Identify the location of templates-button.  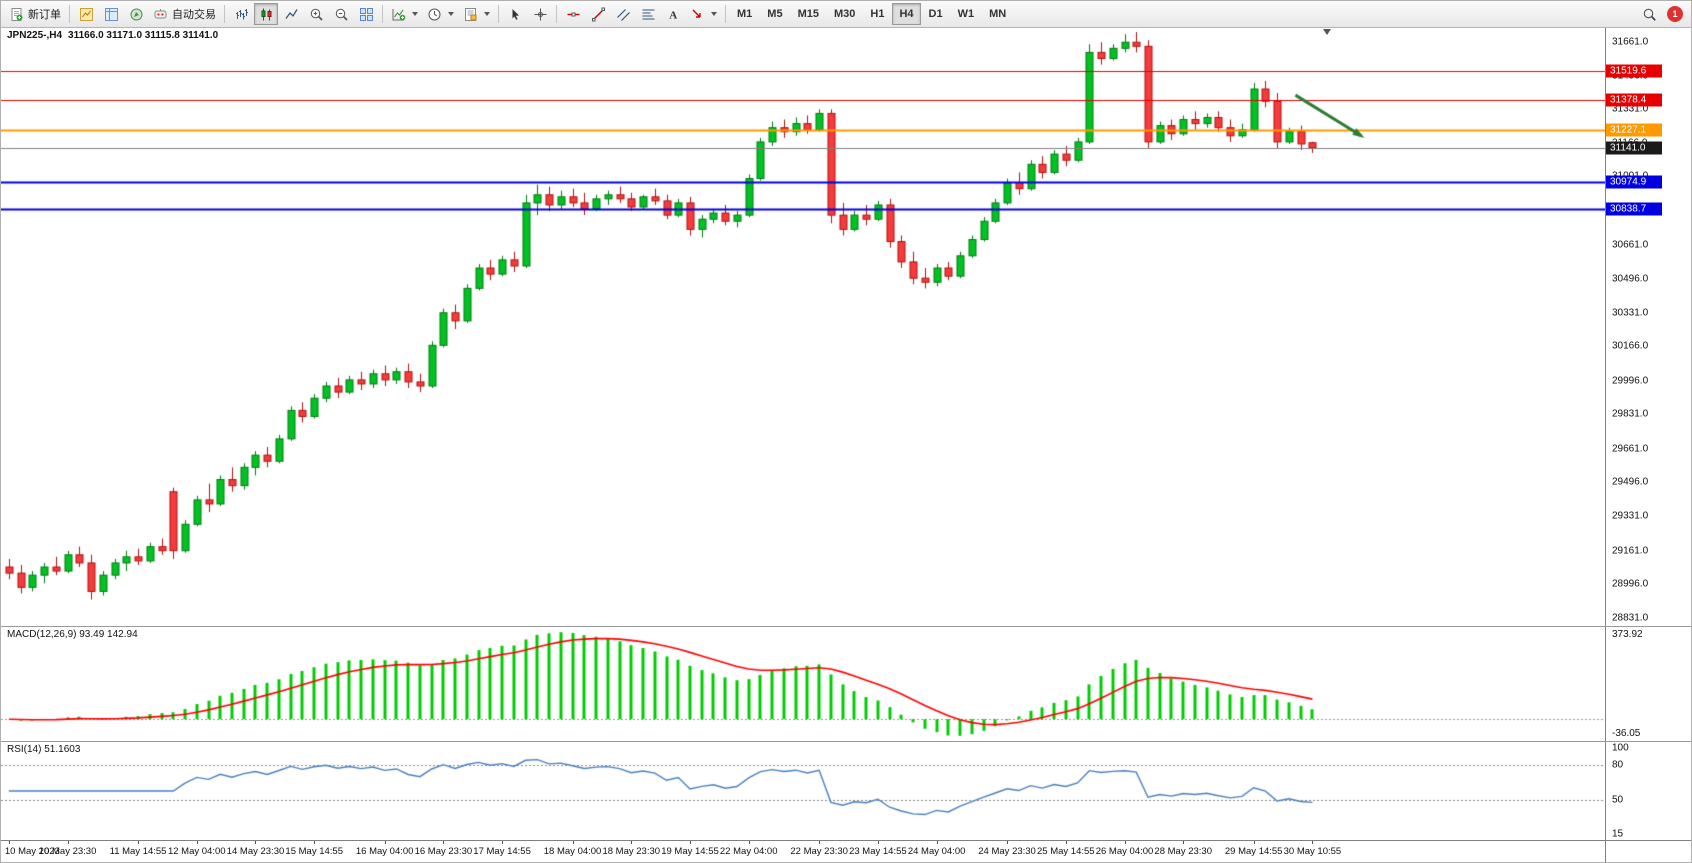
(476, 14).